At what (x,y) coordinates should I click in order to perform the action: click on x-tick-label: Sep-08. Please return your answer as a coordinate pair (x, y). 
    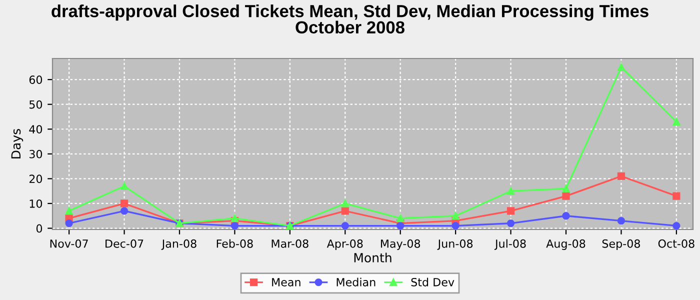
    Looking at the image, I should click on (621, 244).